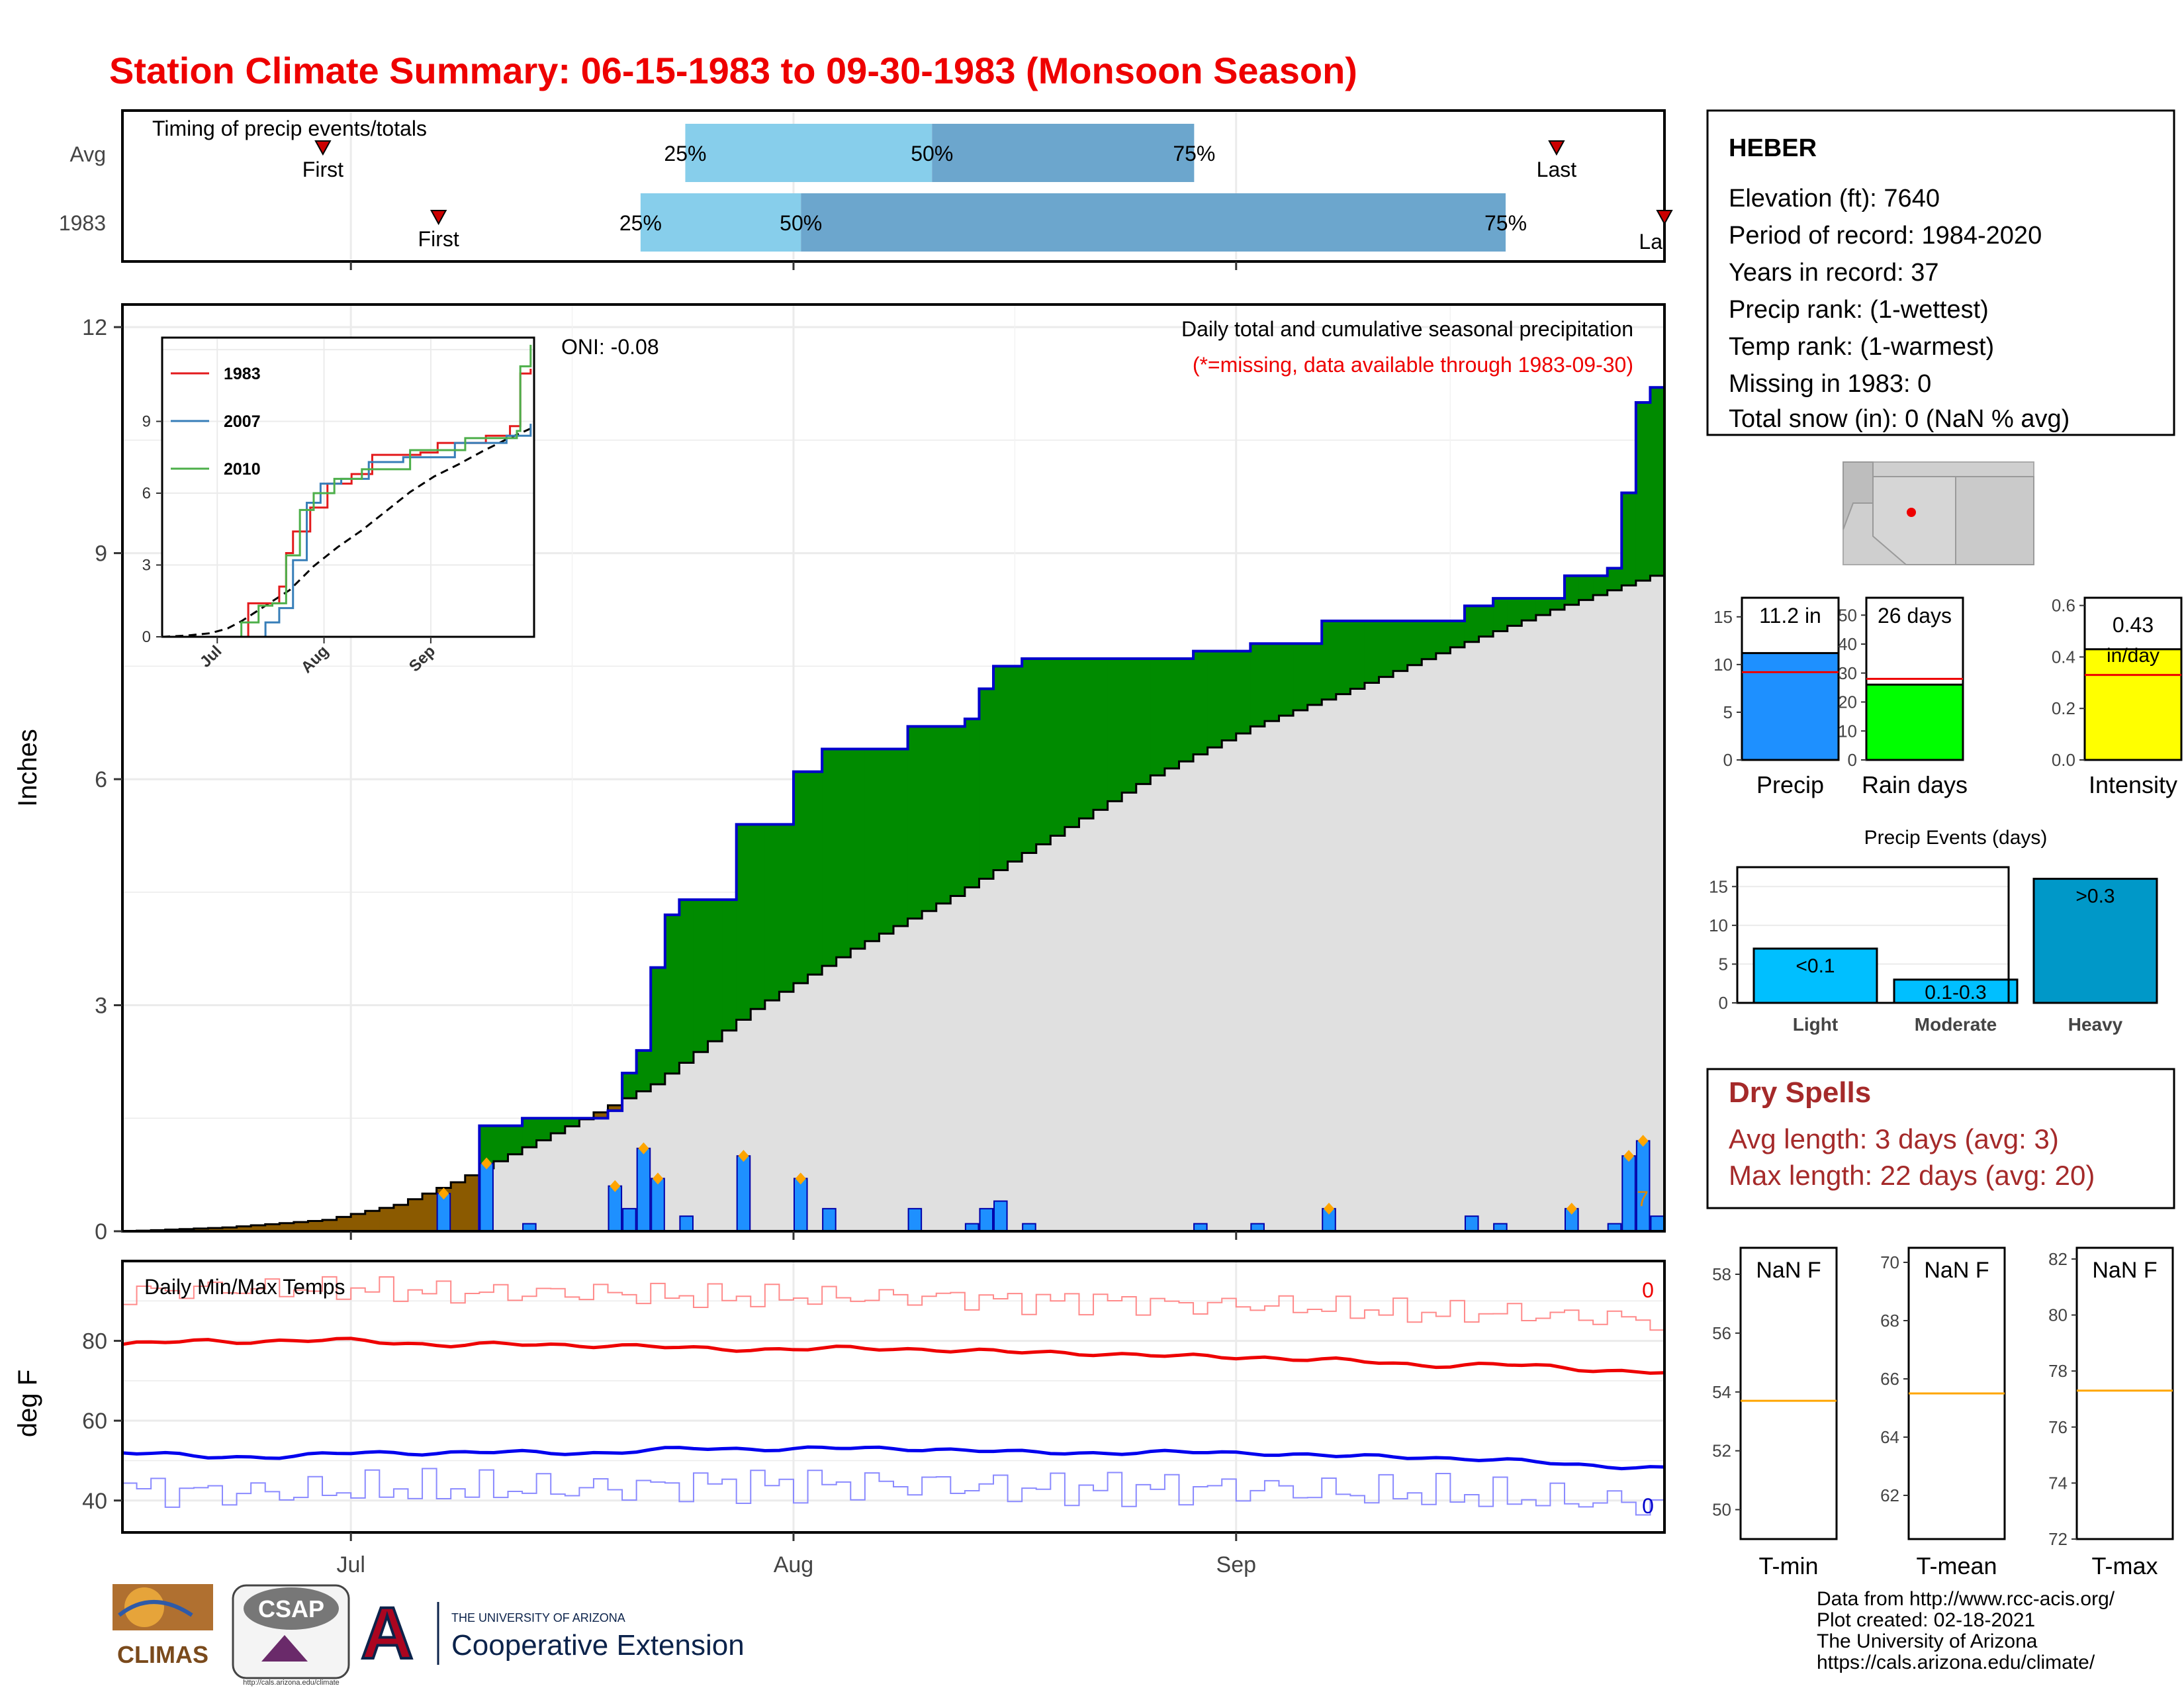 The height and width of the screenshot is (1688, 2184). I want to click on events-bar-label: <0.1, so click(1815, 966).